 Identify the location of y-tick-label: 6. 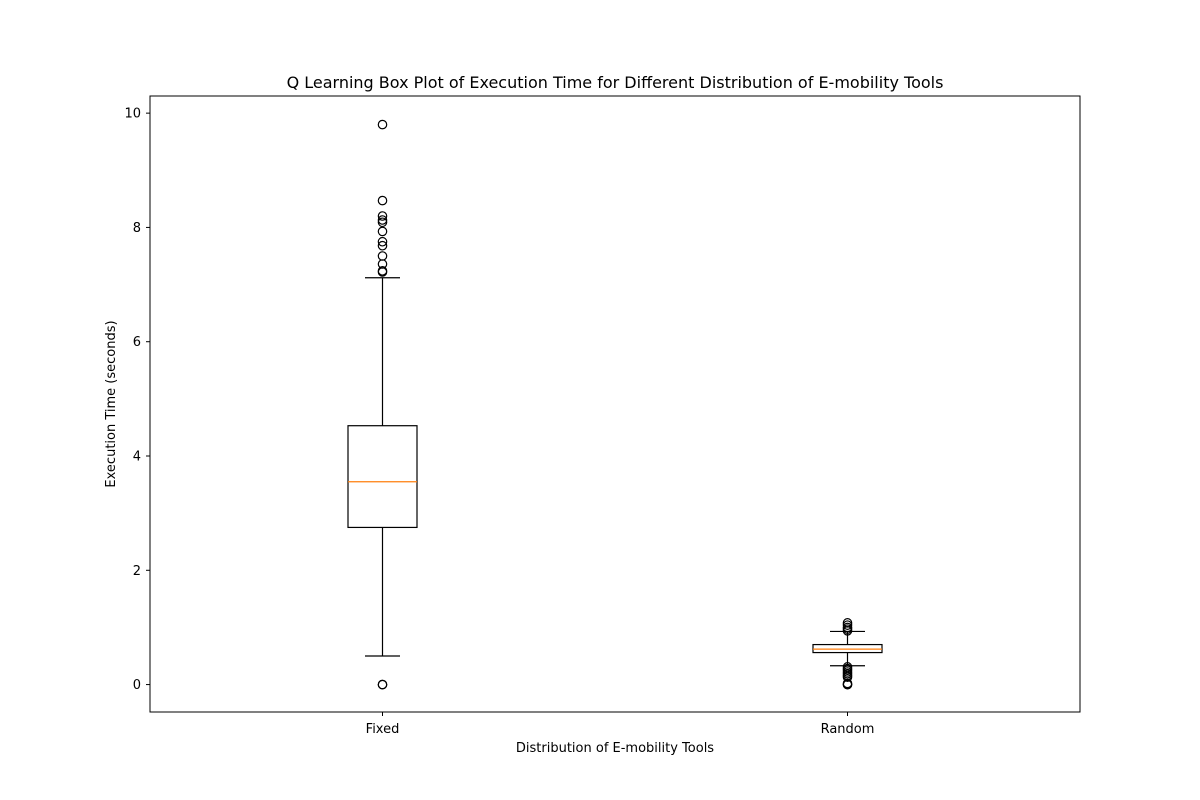
(137, 342).